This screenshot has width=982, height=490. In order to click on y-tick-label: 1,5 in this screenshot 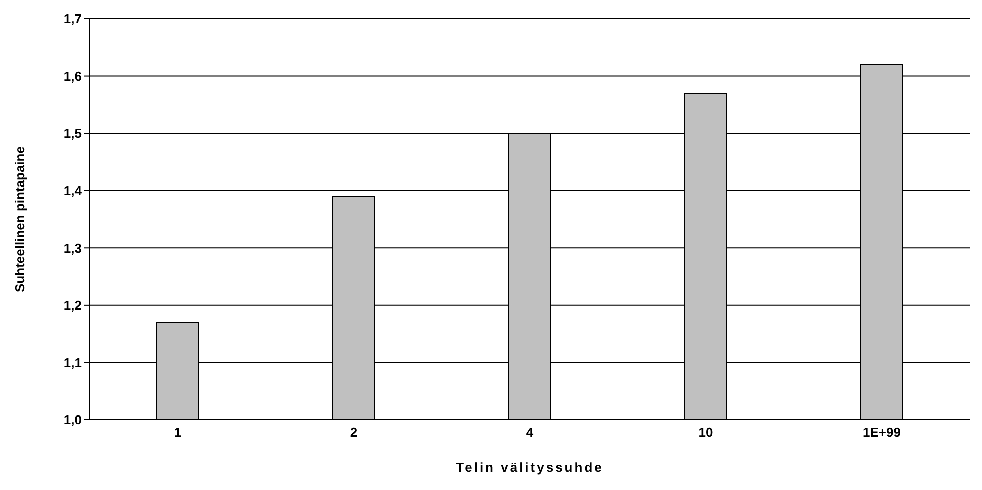, I will do `click(73, 134)`.